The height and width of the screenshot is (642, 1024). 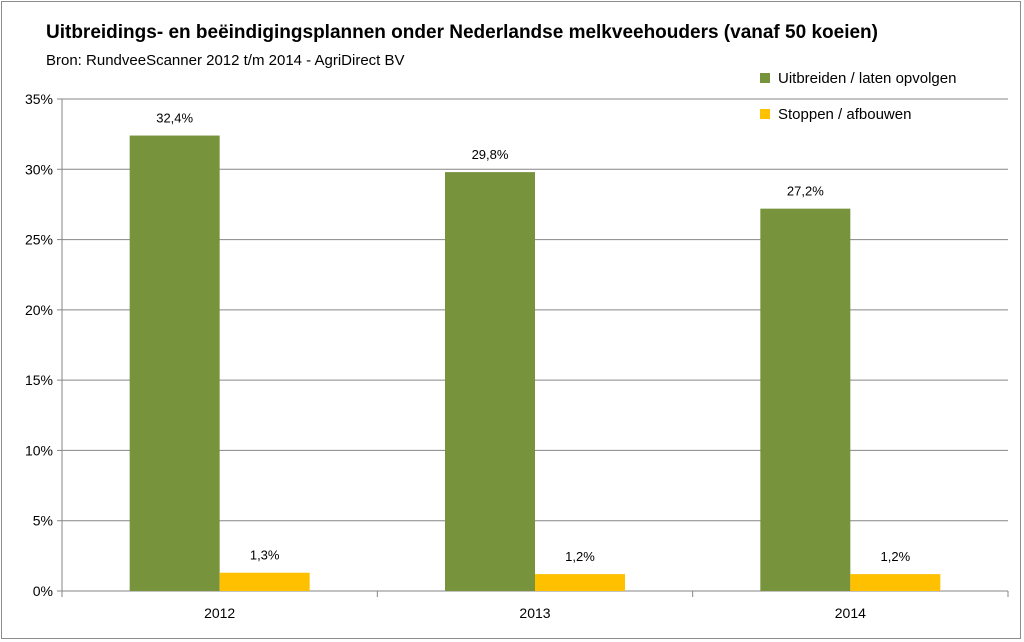 What do you see at coordinates (845, 114) in the screenshot?
I see `legend-label-stoppen: Stoppen / afbouwen` at bounding box center [845, 114].